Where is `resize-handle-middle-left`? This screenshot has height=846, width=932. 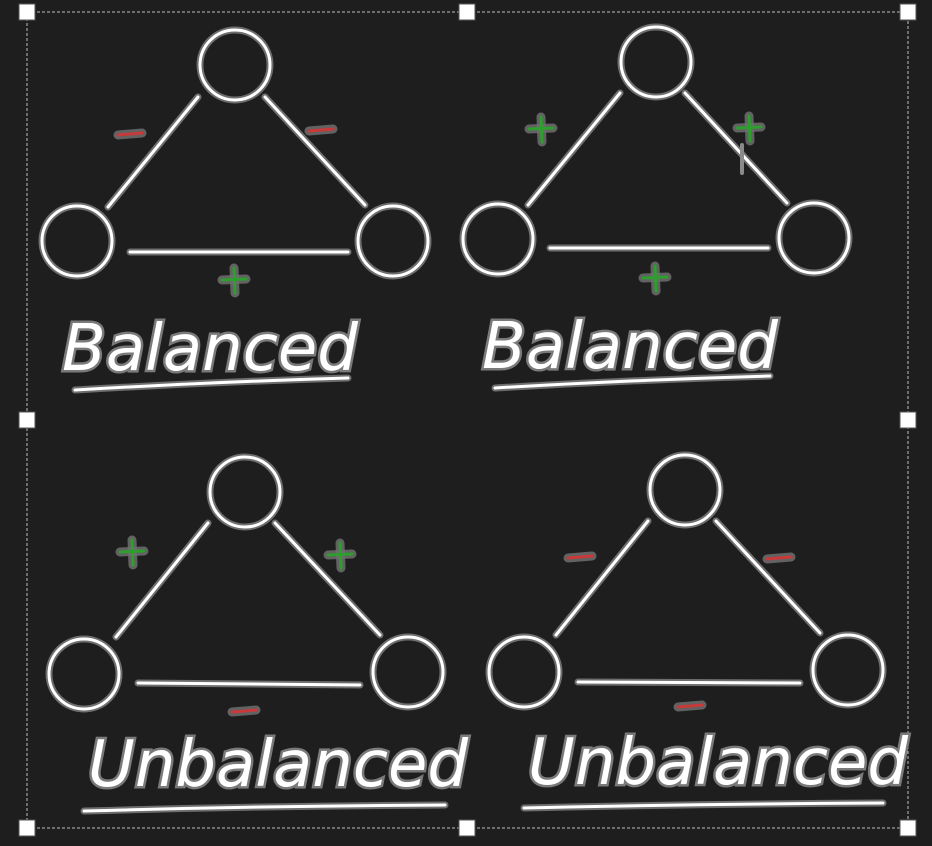 resize-handle-middle-left is located at coordinates (27, 420).